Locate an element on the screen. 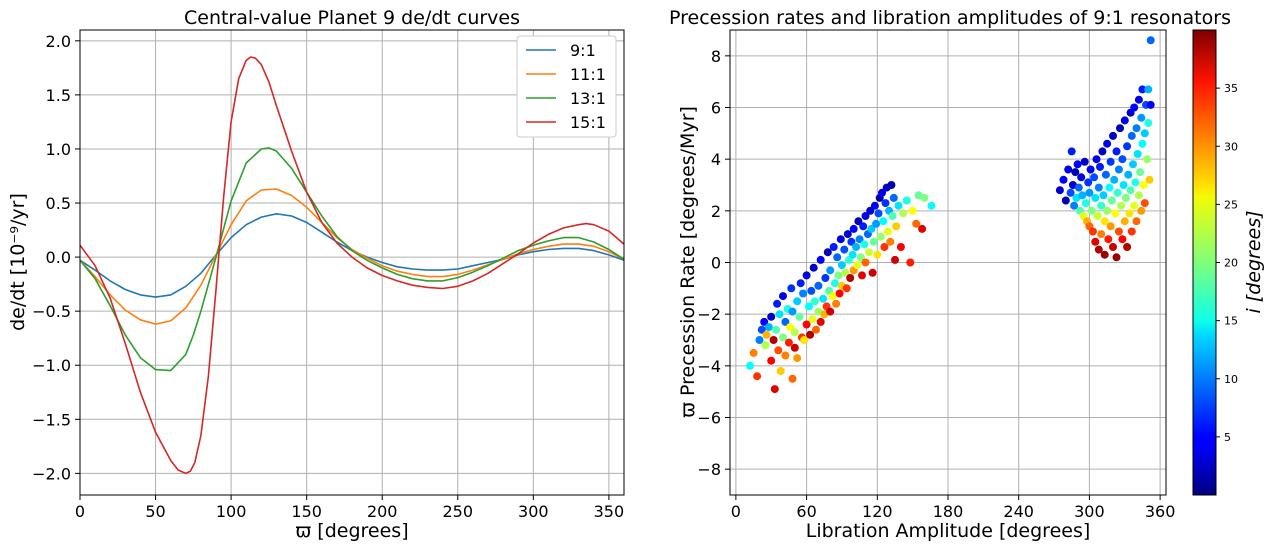 This screenshot has width=1273, height=550. left-x-ticks: 0 50 100 150 200 250 300 350 is located at coordinates (349, 508).